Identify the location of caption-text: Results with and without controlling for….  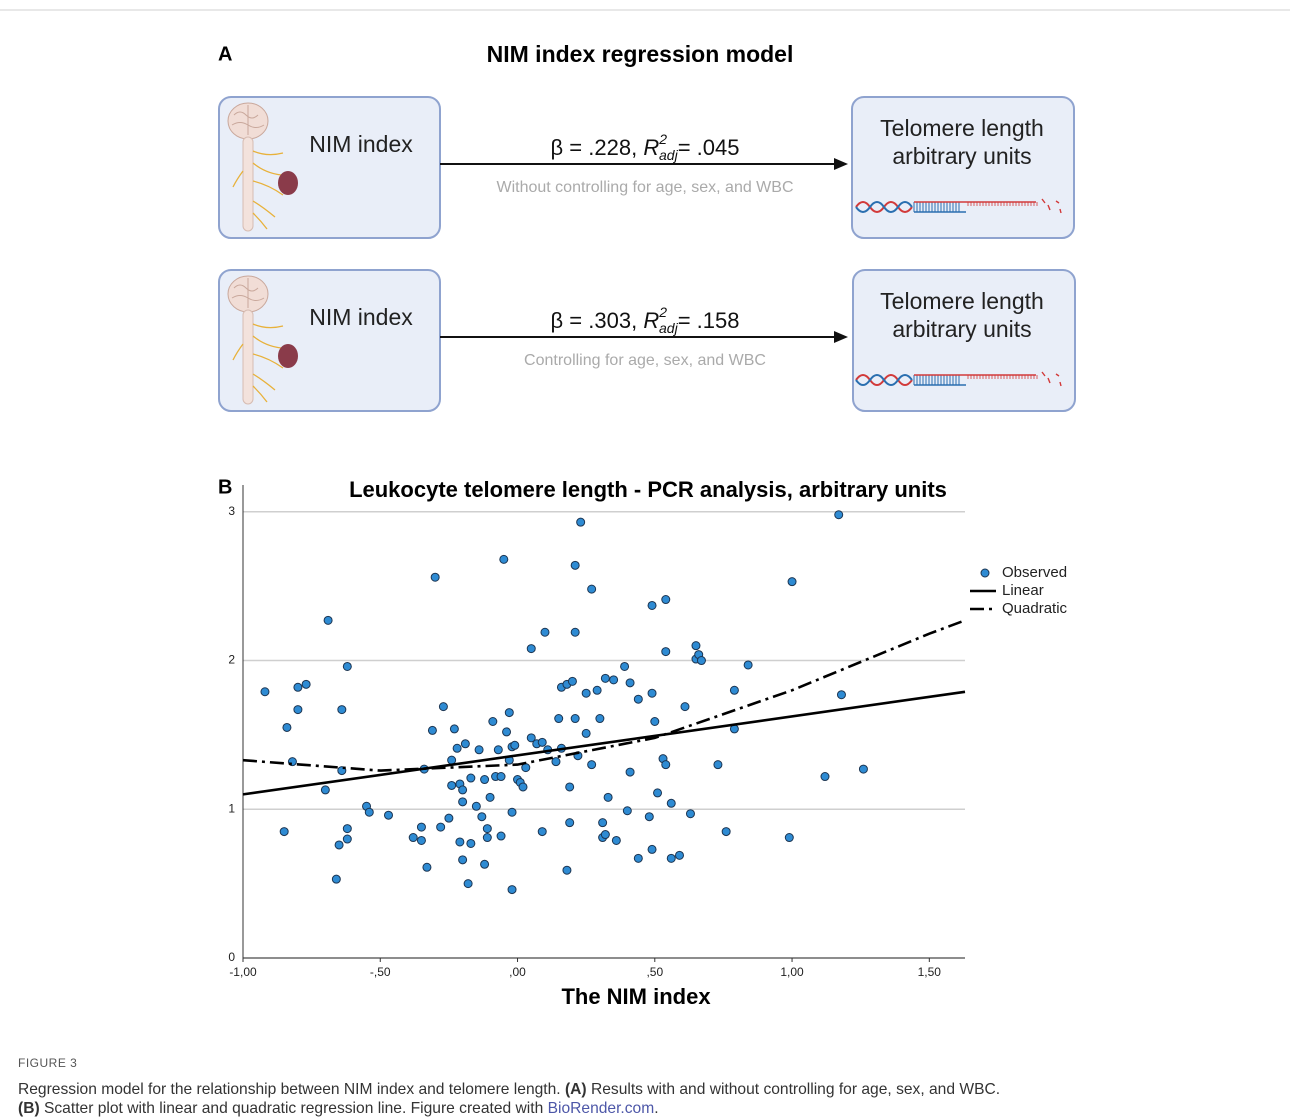
(793, 1089).